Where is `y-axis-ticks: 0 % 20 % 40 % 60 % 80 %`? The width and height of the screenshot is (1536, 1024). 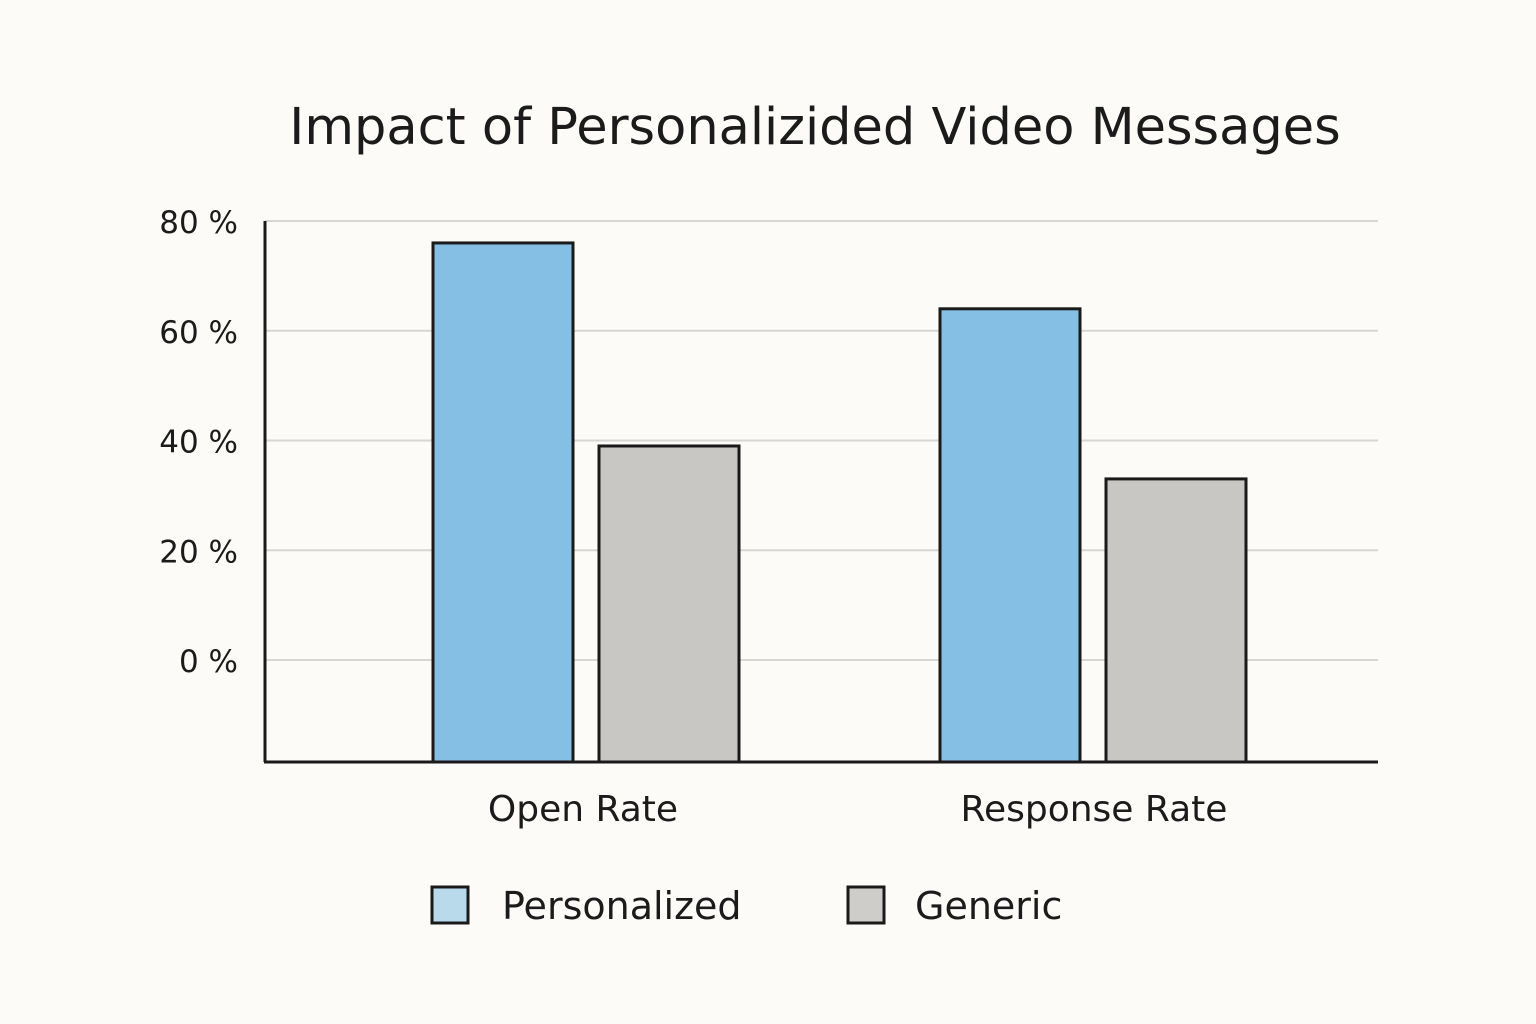 y-axis-ticks: 0 % 20 % 40 % 60 % 80 % is located at coordinates (198, 442).